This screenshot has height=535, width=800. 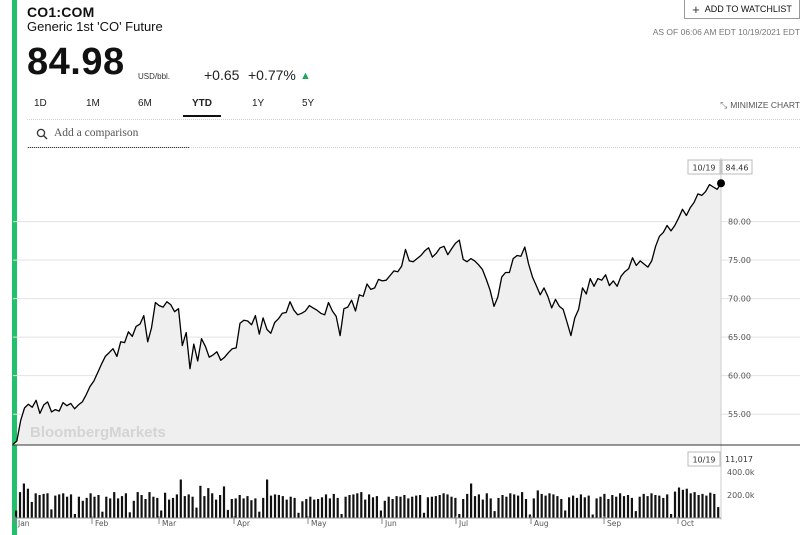 What do you see at coordinates (704, 459) in the screenshot?
I see `volume-date-badge: 10/19` at bounding box center [704, 459].